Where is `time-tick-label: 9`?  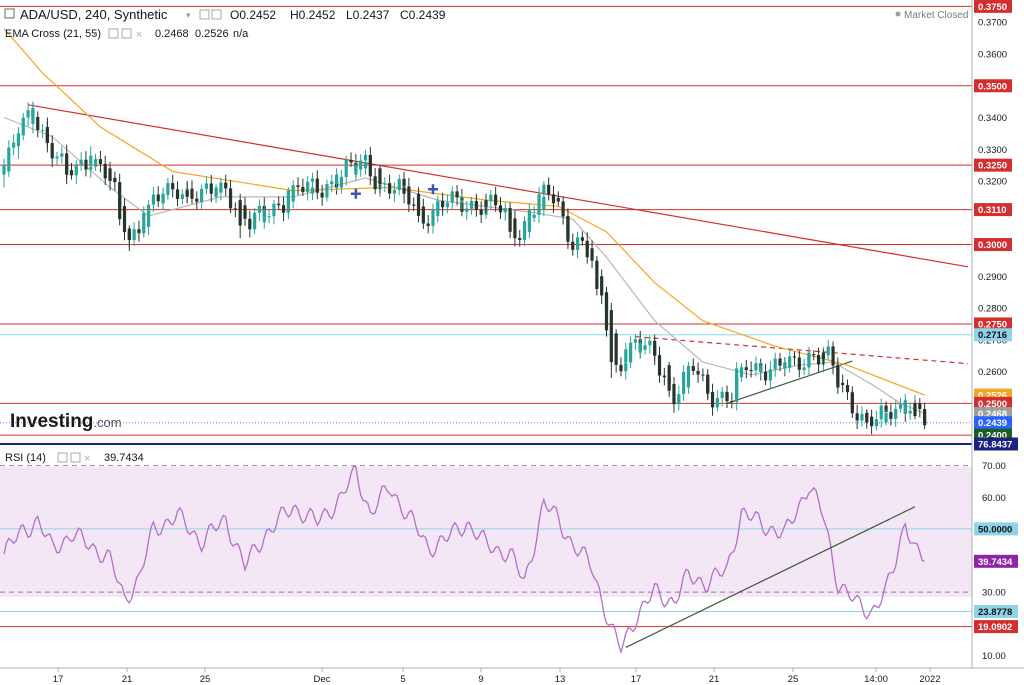
time-tick-label: 9 is located at coordinates (480, 679).